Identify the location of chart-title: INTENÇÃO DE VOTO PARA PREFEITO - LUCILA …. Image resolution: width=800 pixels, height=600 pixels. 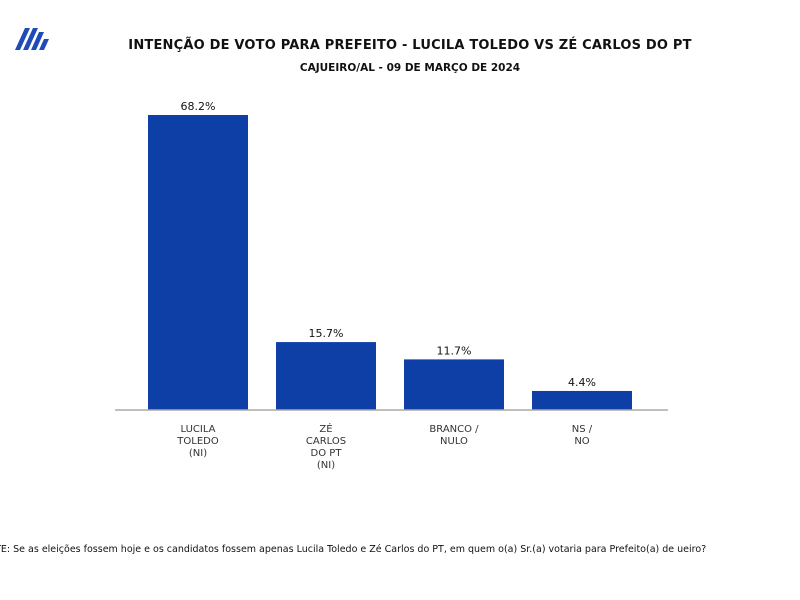
(410, 45).